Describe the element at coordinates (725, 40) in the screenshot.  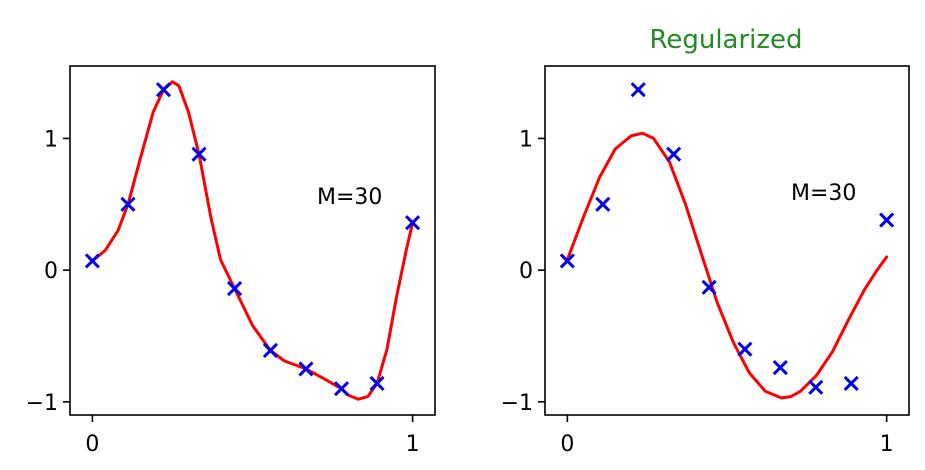
I see `chart-title: Regularized` at that location.